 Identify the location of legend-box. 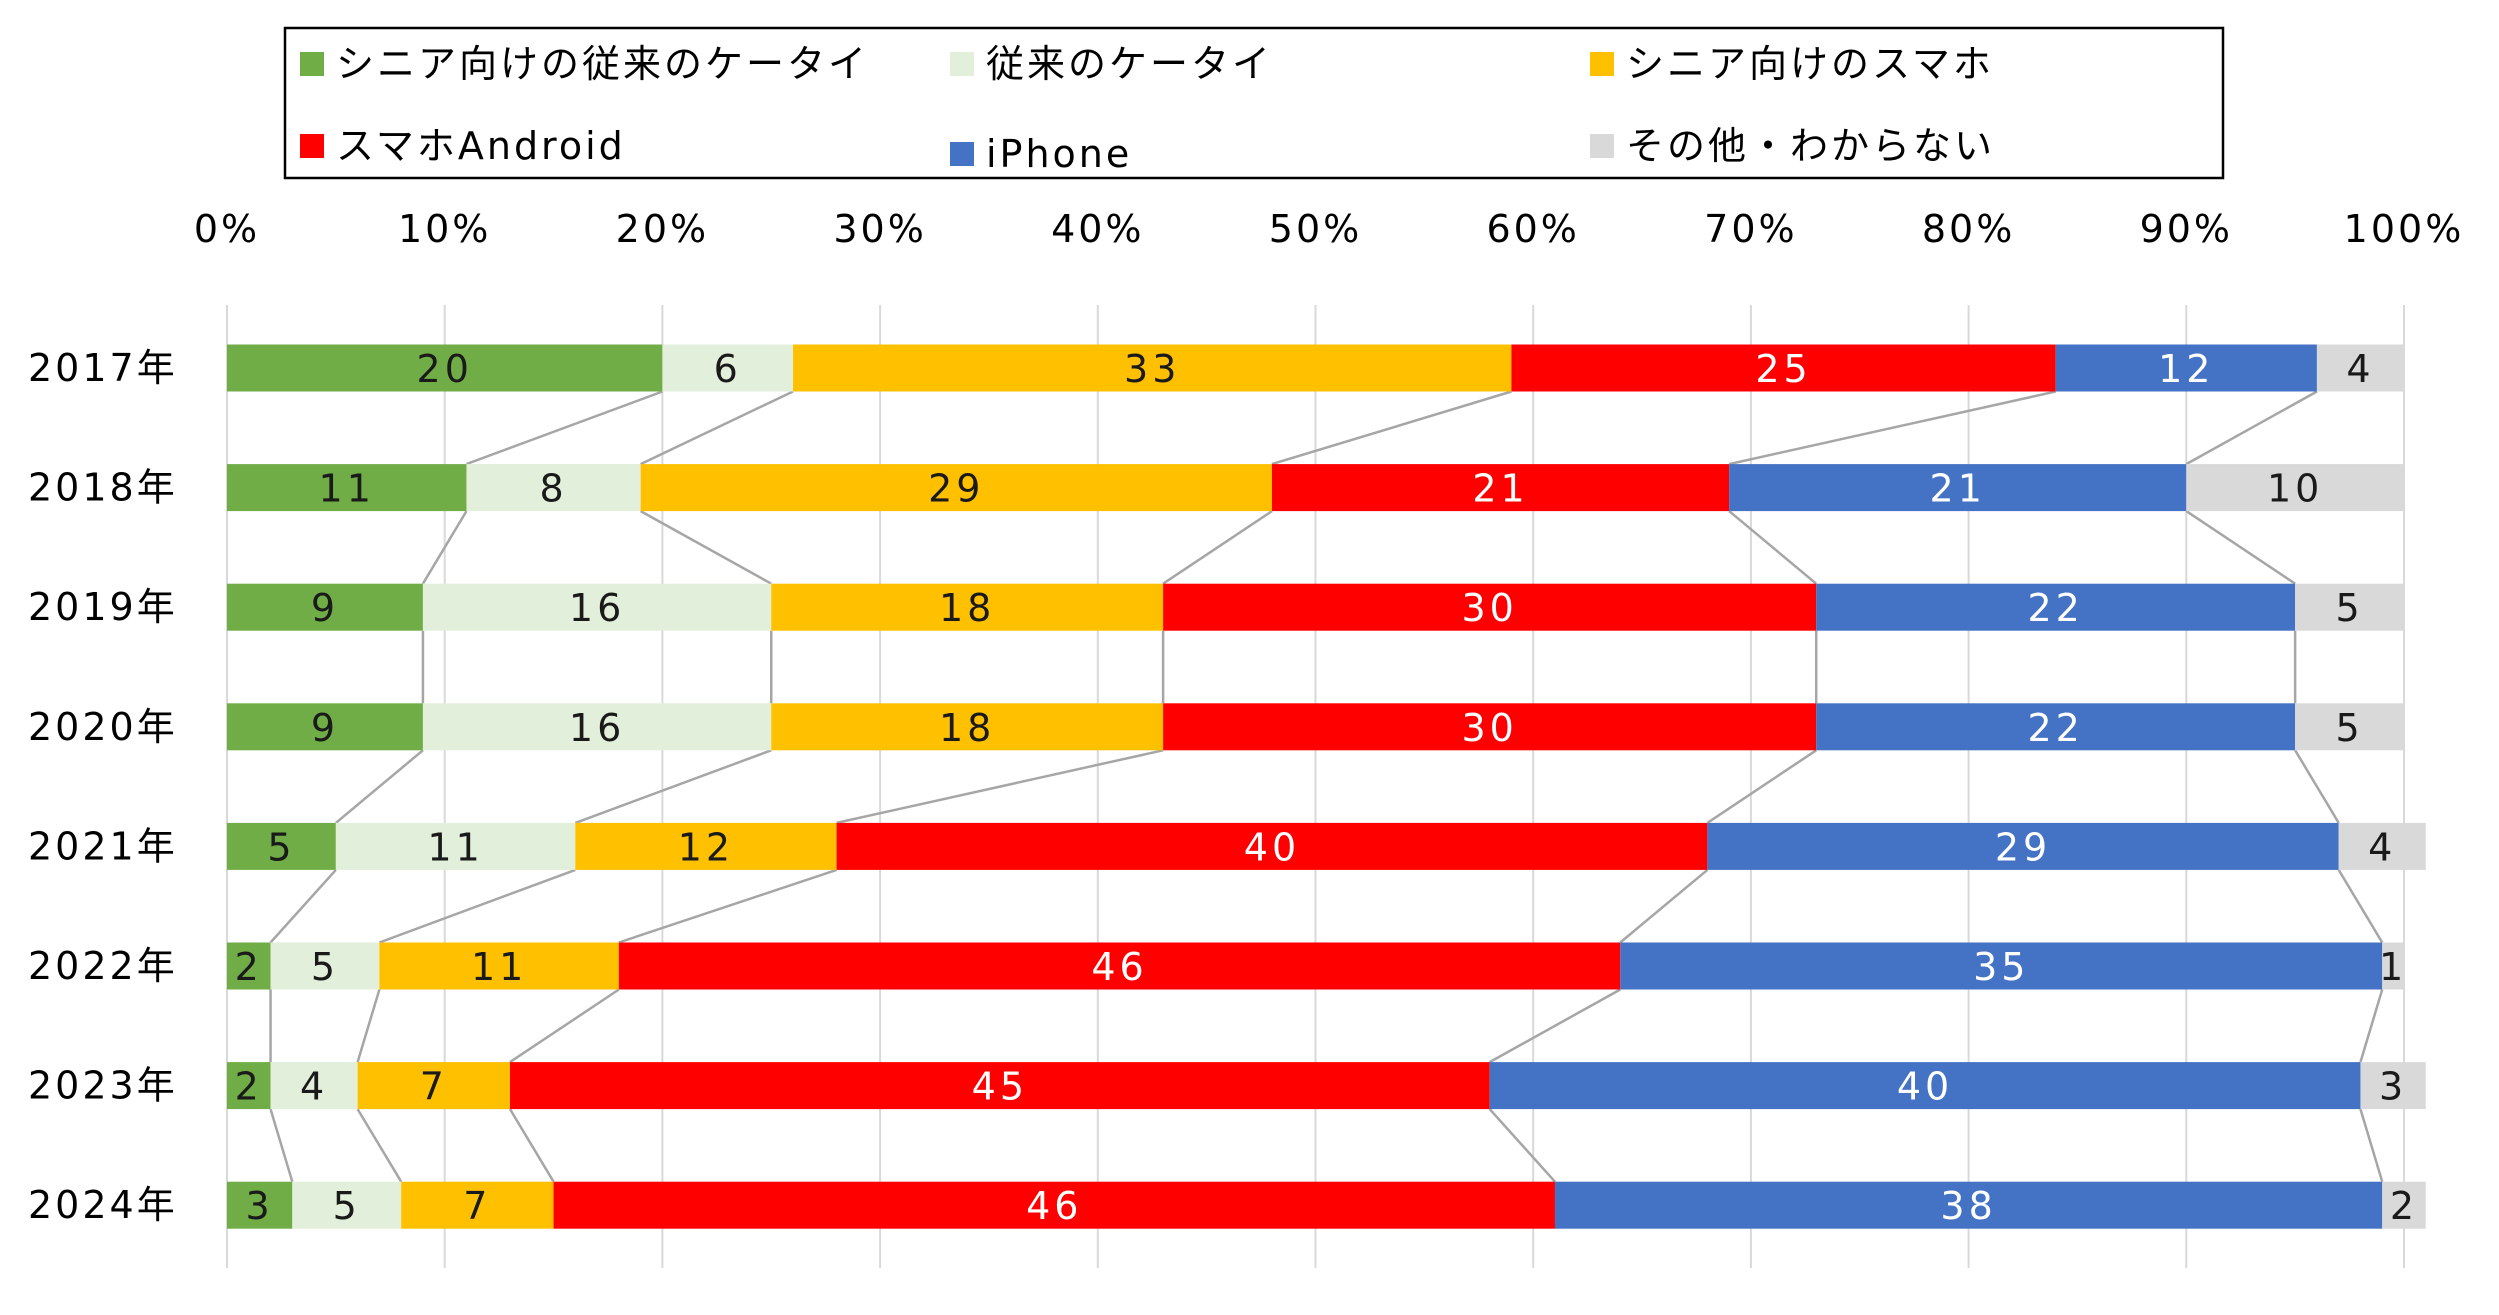
(1254, 103).